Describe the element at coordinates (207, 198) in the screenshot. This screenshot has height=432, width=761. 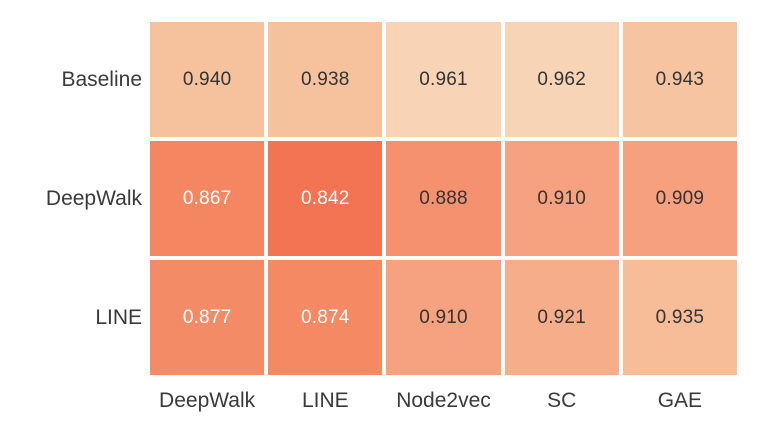
I see `heatmap-cell: 0.867` at that location.